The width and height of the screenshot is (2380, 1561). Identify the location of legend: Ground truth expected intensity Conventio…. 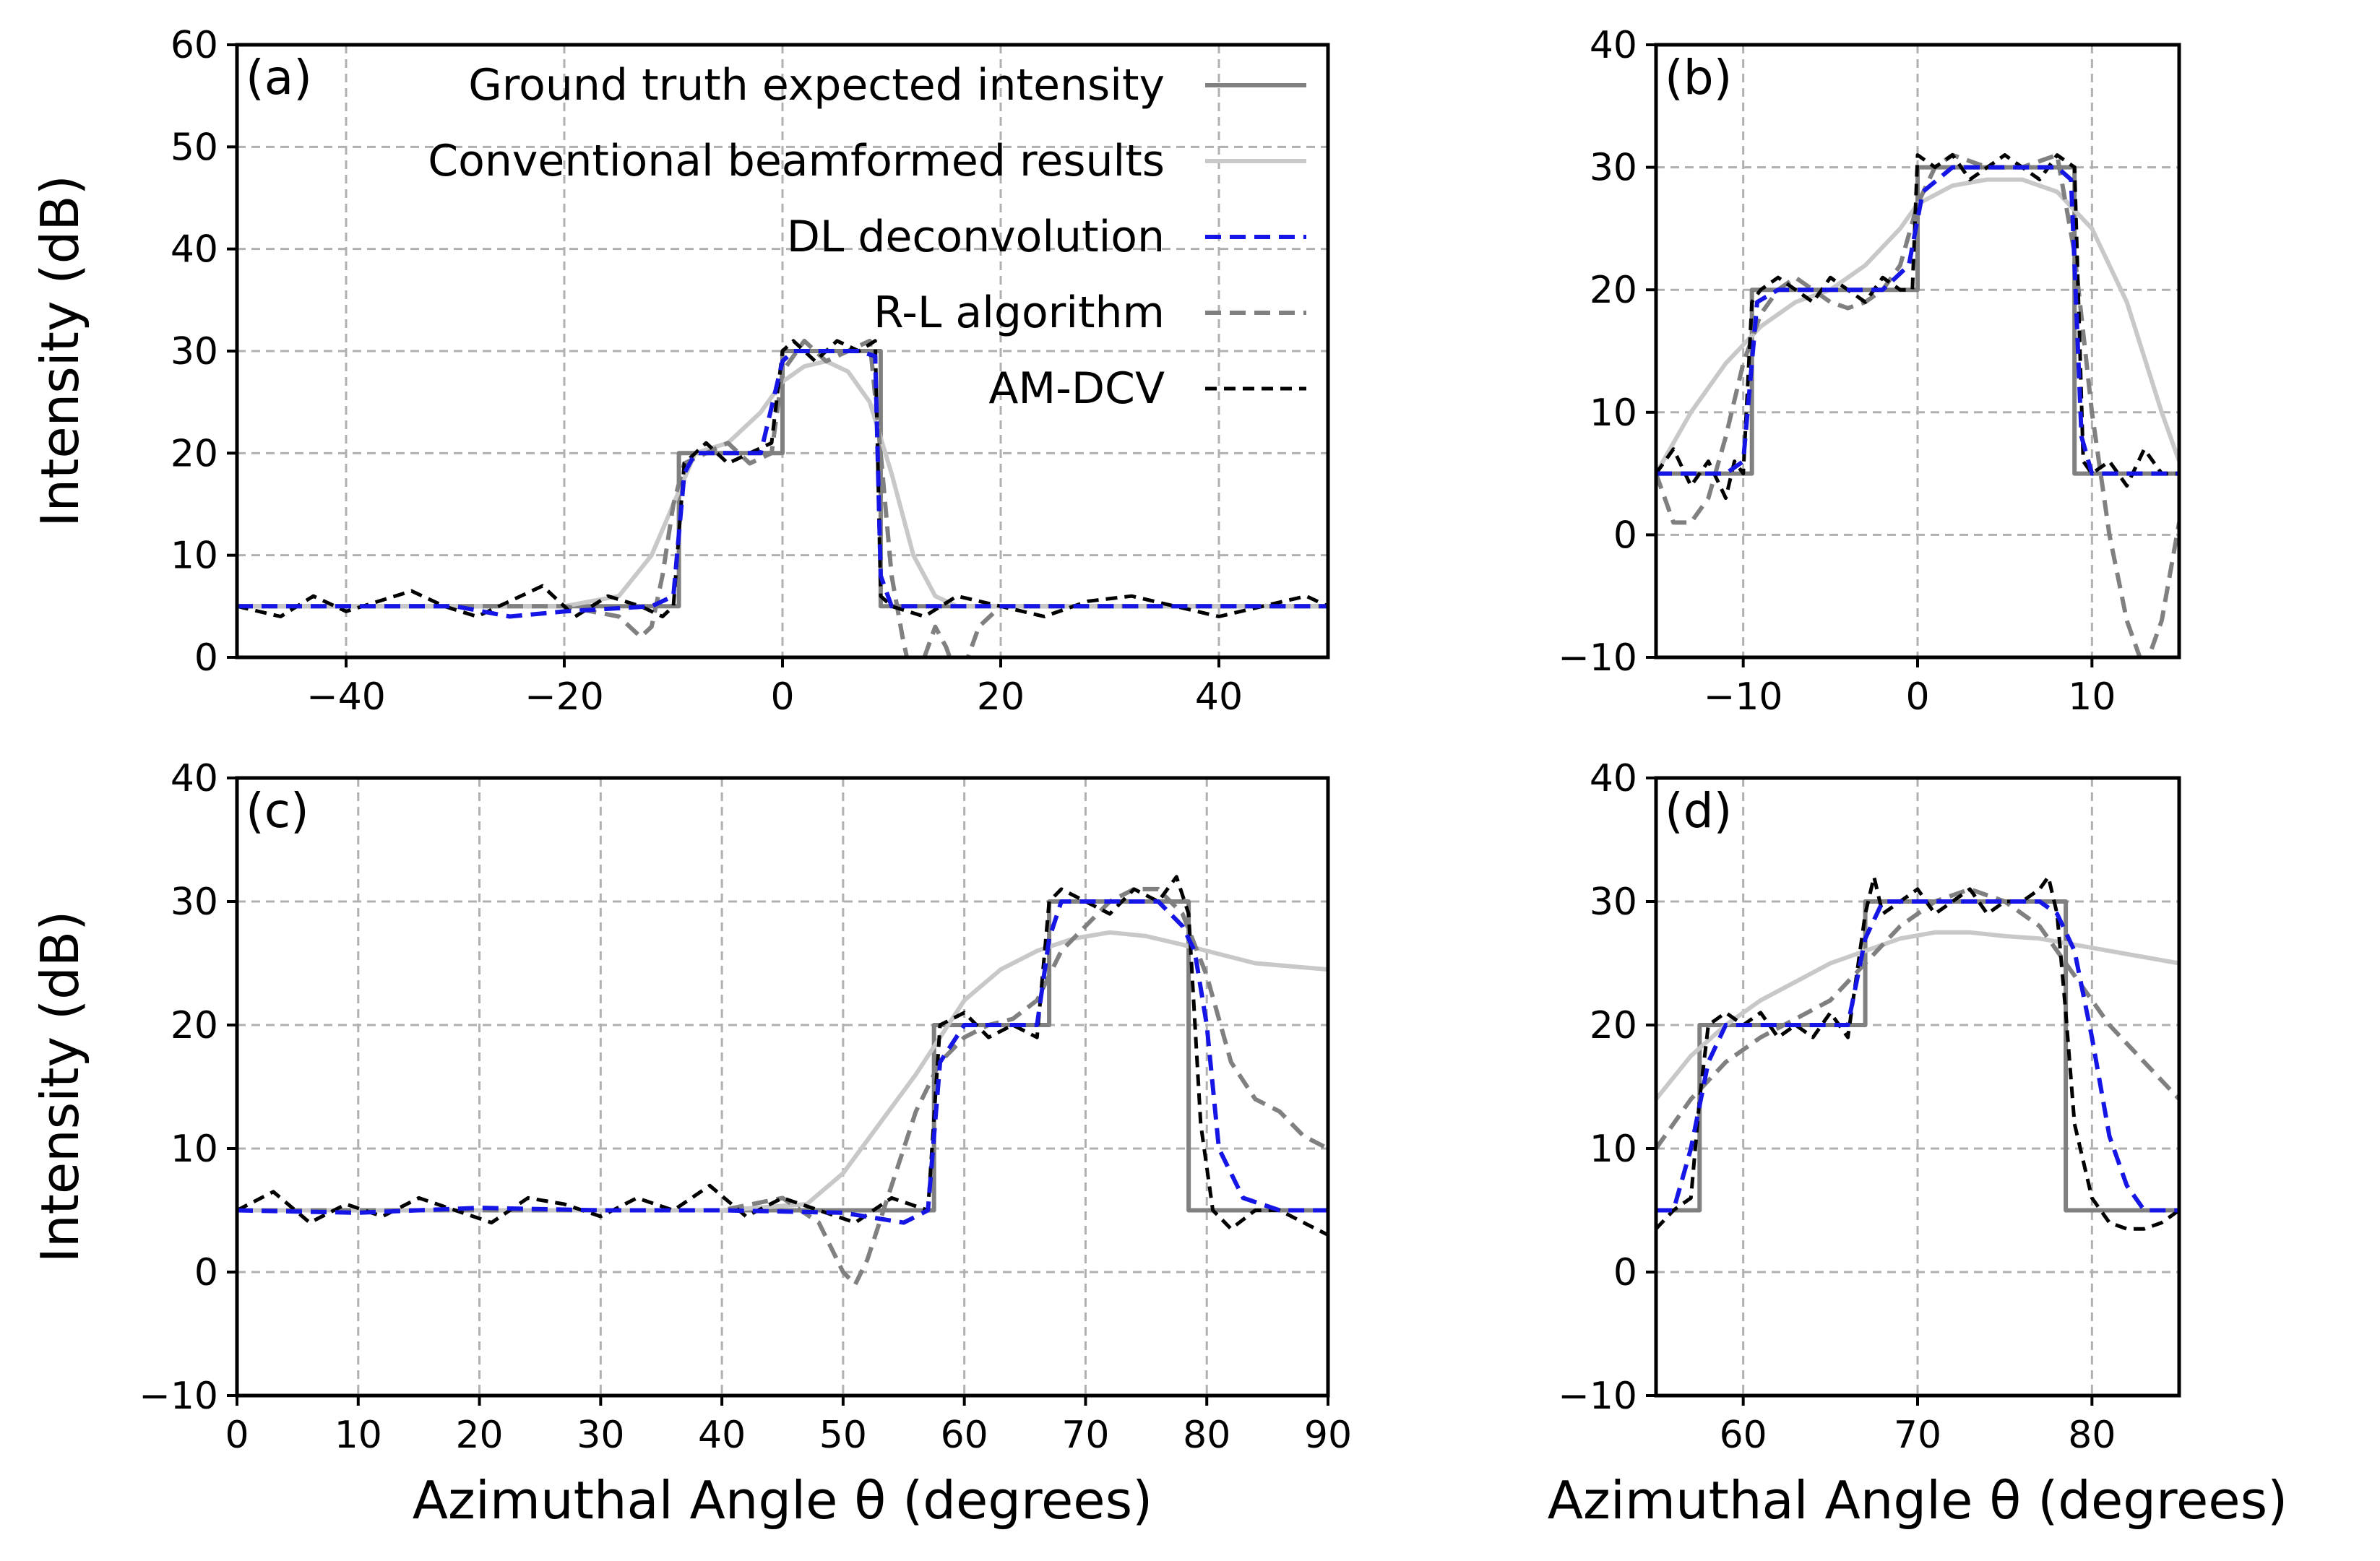
(867, 237).